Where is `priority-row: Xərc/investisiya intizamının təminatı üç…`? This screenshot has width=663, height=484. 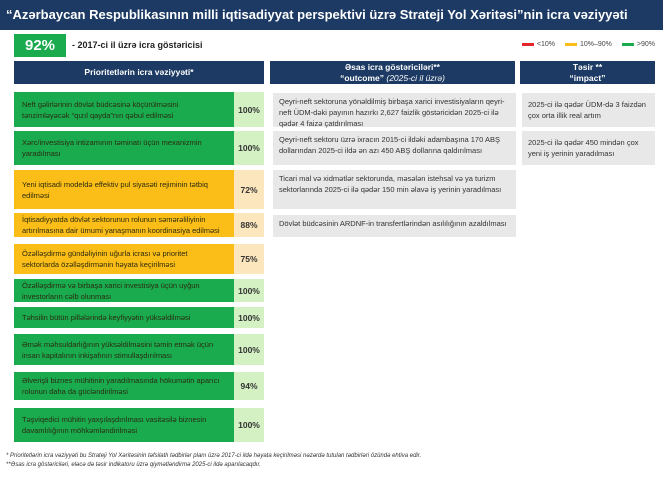 priority-row: Xərc/investisiya intizamının təminatı üç… is located at coordinates (124, 148).